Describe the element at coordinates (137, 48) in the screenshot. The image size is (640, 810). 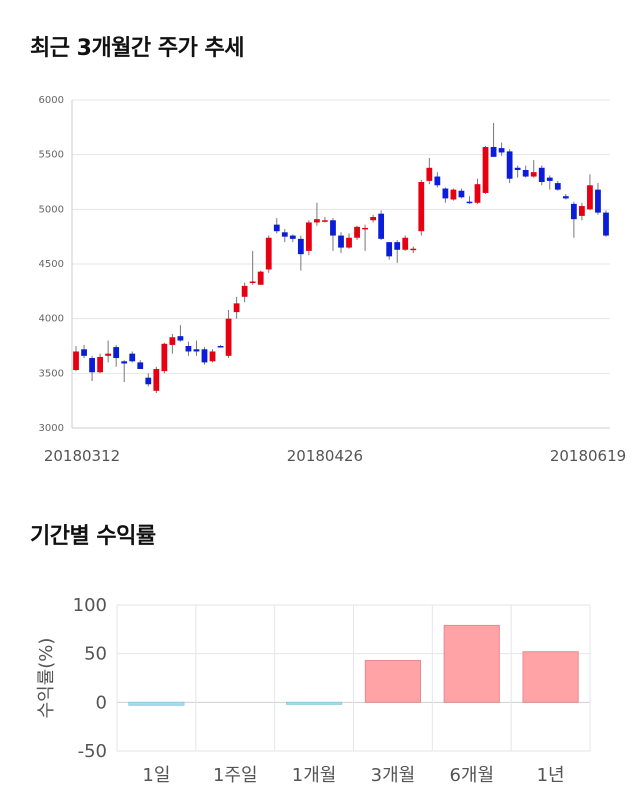
I see `stock-trend-title: 최근 3개월간 주가 추세` at that location.